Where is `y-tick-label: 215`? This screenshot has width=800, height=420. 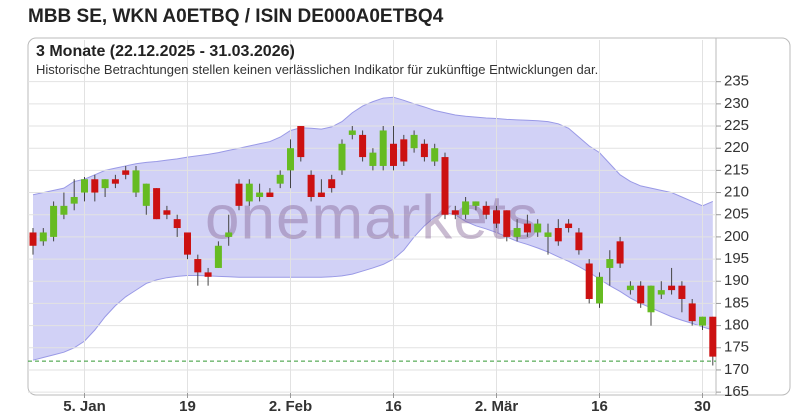
y-tick-label: 215 is located at coordinates (736, 169).